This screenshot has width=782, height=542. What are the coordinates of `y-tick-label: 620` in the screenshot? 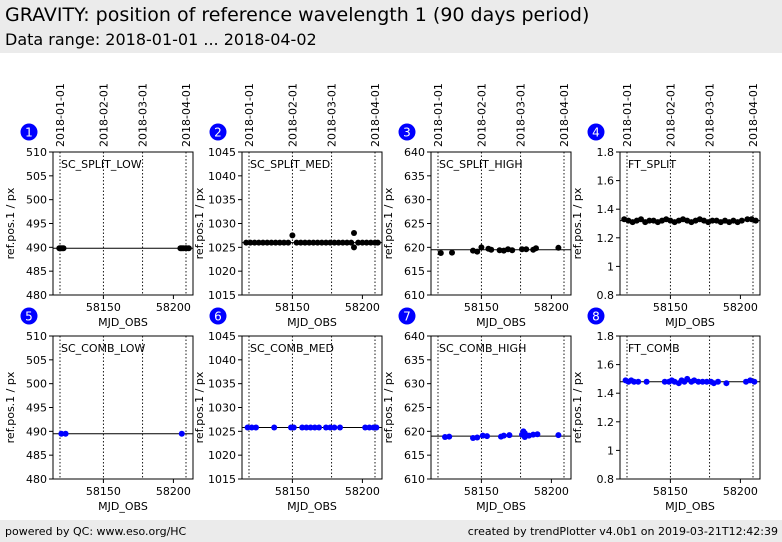 It's located at (414, 431).